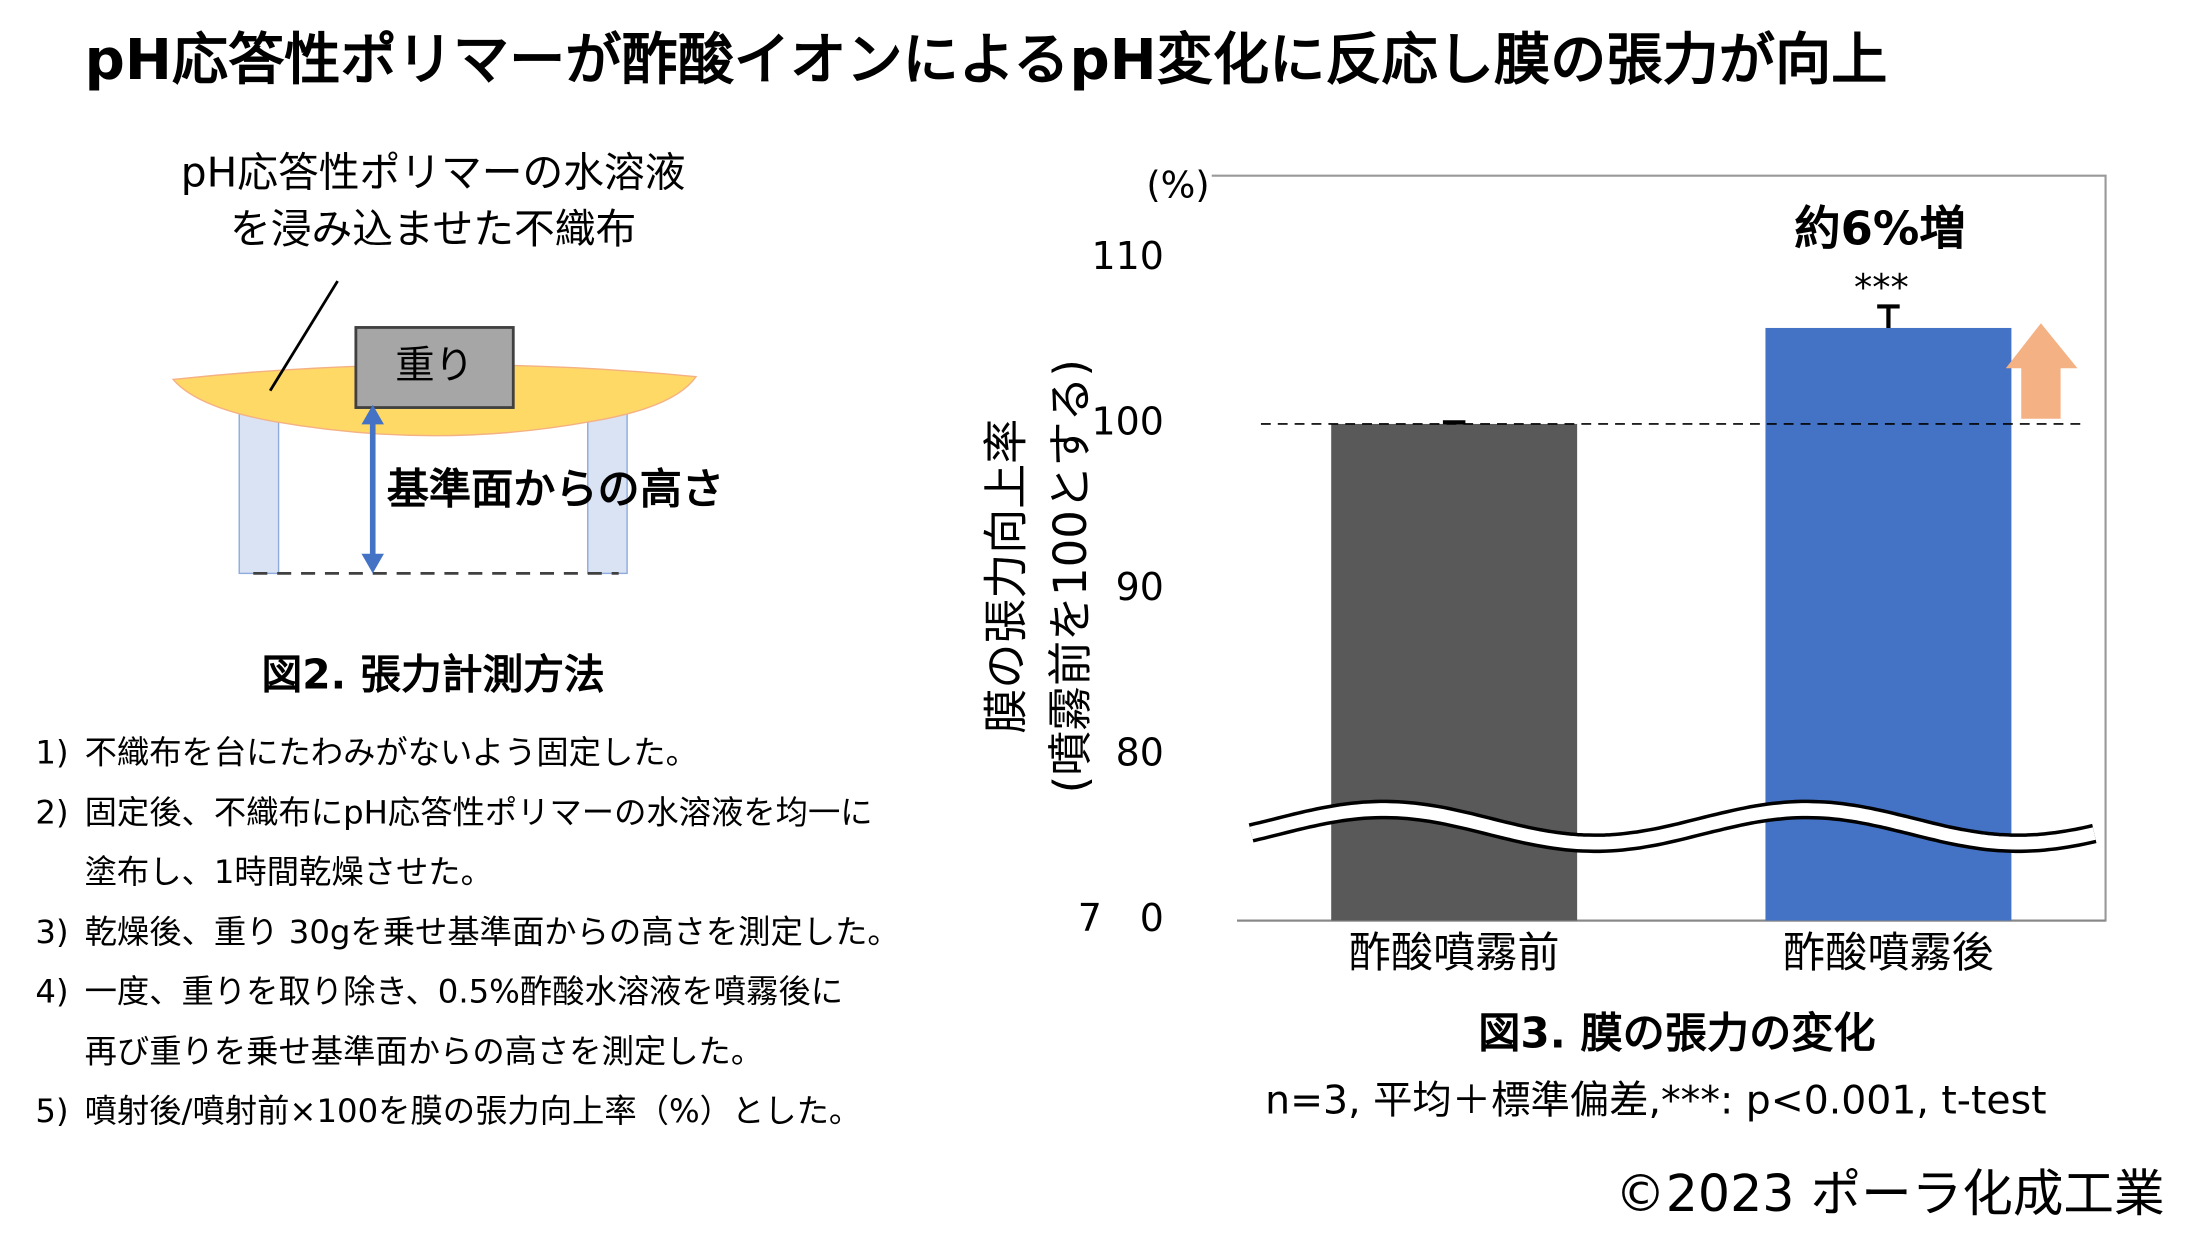  Describe the element at coordinates (1128, 421) in the screenshot. I see `y-tick-label: 100` at that location.